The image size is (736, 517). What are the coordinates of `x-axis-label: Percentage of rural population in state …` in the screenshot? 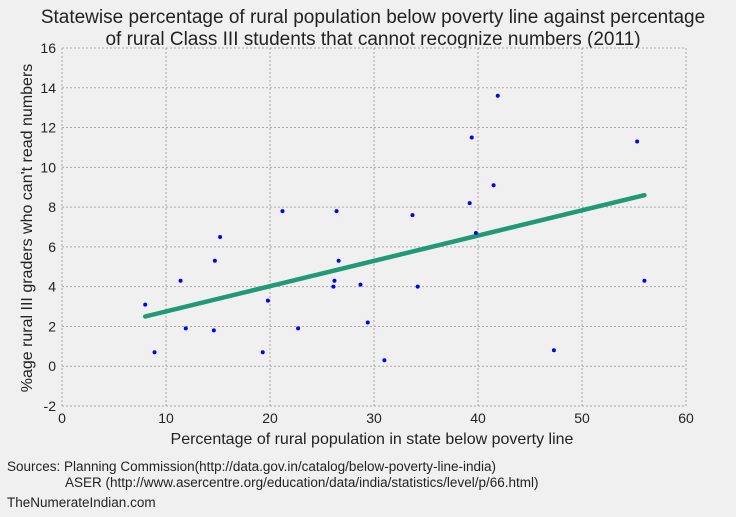 It's located at (372, 439).